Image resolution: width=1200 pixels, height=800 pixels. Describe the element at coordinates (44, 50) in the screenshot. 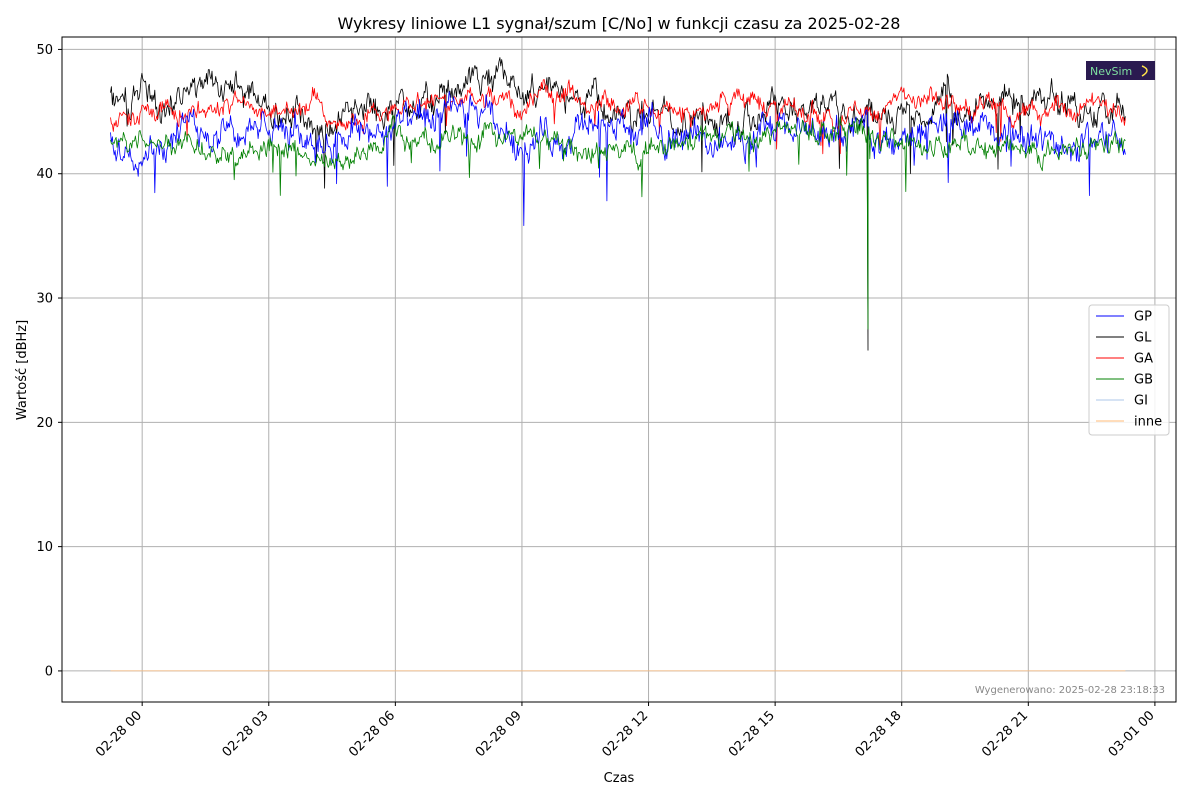

I see `y-tick-label: 50` at that location.